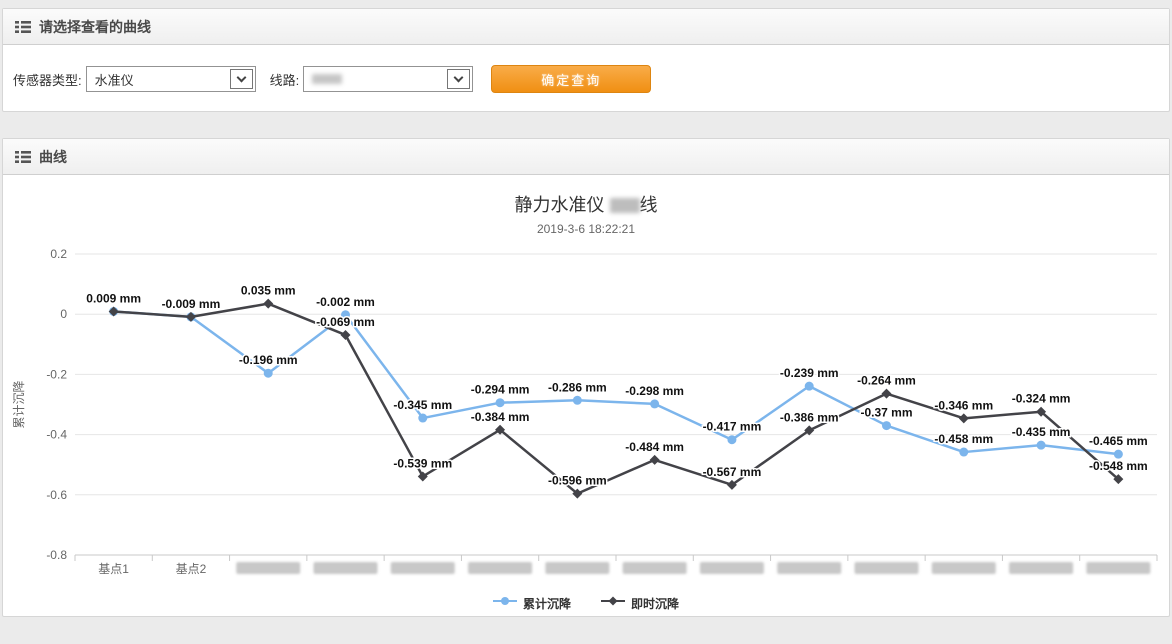 This screenshot has height=644, width=1172. I want to click on chart-subtitle: 2019-3-6 18:22:21, so click(586, 229).